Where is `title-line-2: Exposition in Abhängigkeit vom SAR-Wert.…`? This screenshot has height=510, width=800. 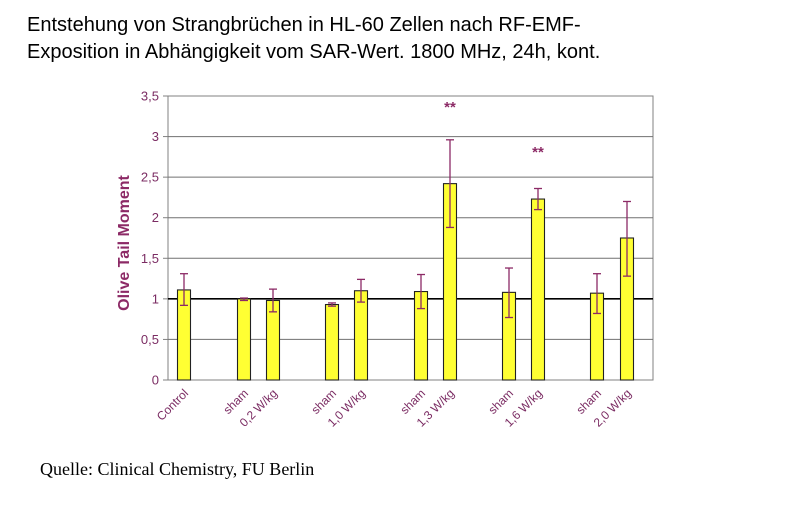
title-line-2: Exposition in Abhängigkeit vom SAR-Wert.… is located at coordinates (314, 52).